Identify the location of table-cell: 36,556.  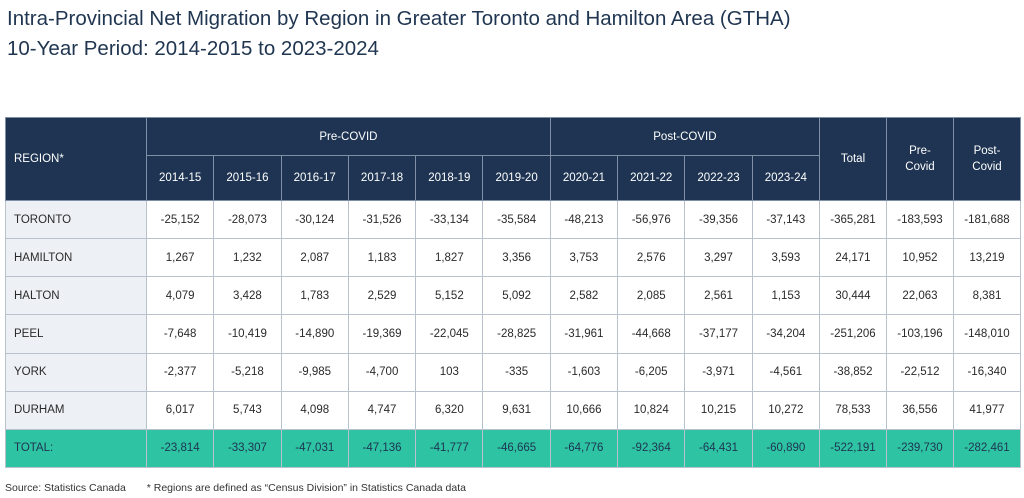
(919, 410).